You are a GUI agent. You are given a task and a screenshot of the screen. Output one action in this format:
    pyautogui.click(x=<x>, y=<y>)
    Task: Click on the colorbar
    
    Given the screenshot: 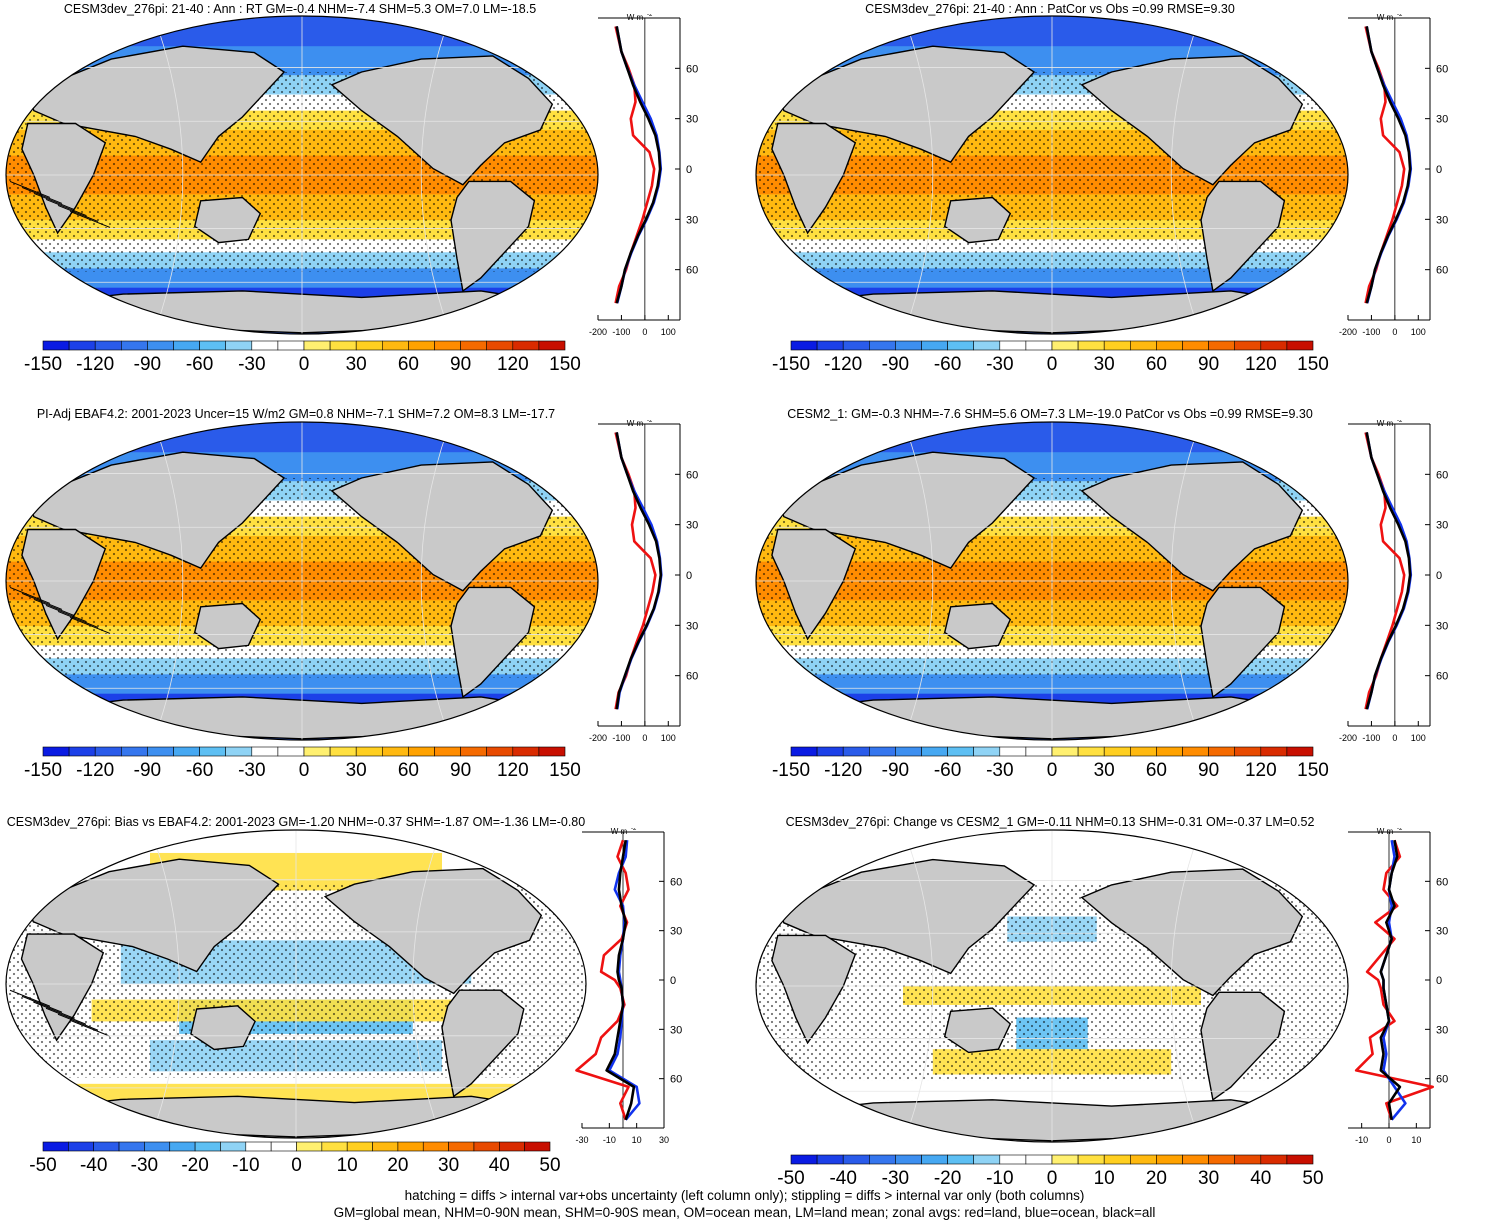 What is the action you would take?
    pyautogui.click(x=1052, y=751)
    